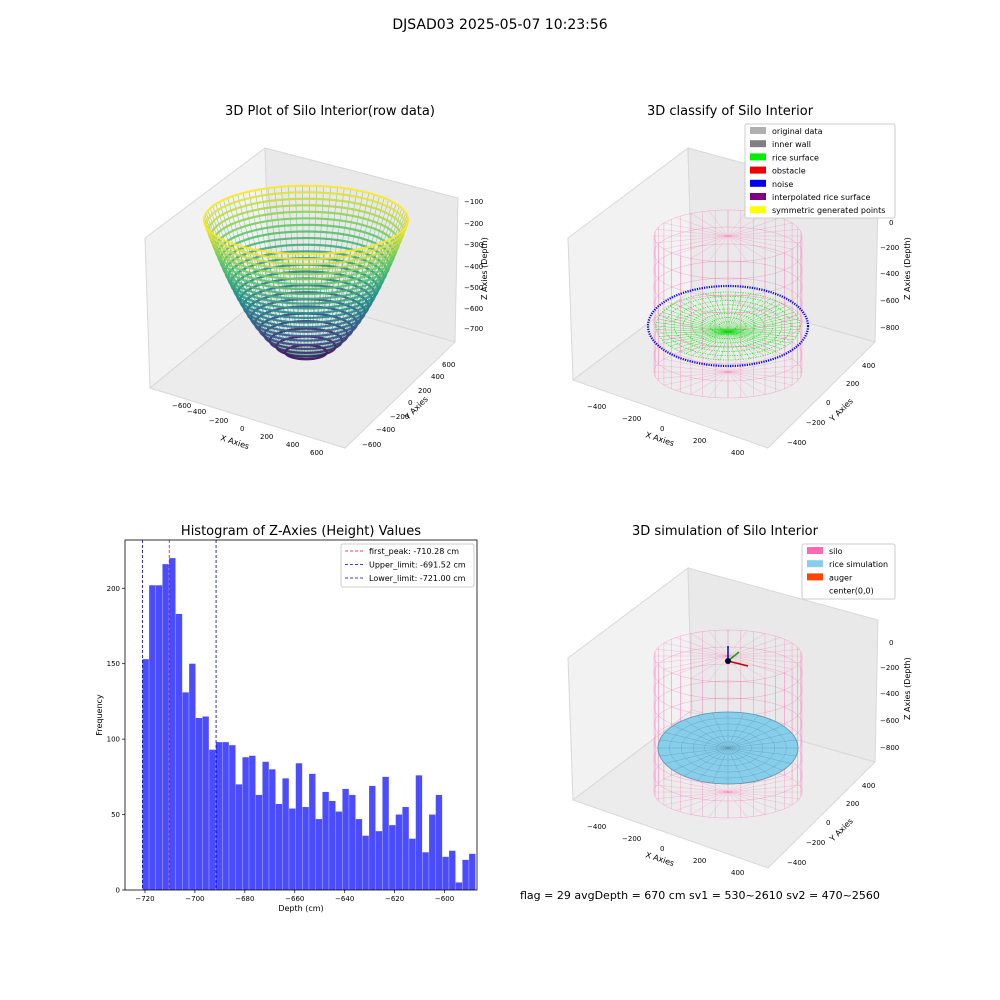  Describe the element at coordinates (889, 668) in the screenshot. I see `p4-ztick: −200` at that location.